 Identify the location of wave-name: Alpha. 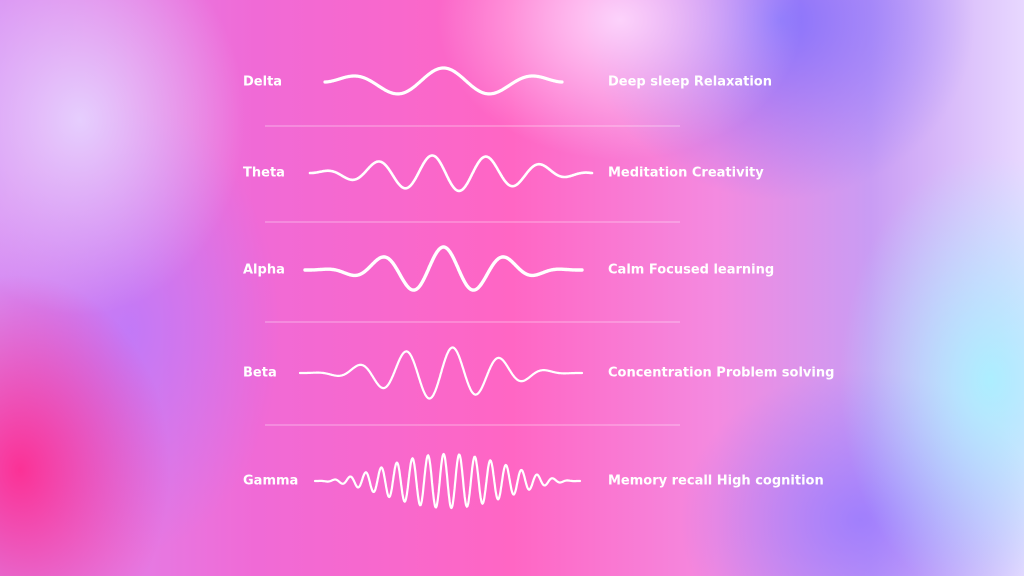
(264, 270).